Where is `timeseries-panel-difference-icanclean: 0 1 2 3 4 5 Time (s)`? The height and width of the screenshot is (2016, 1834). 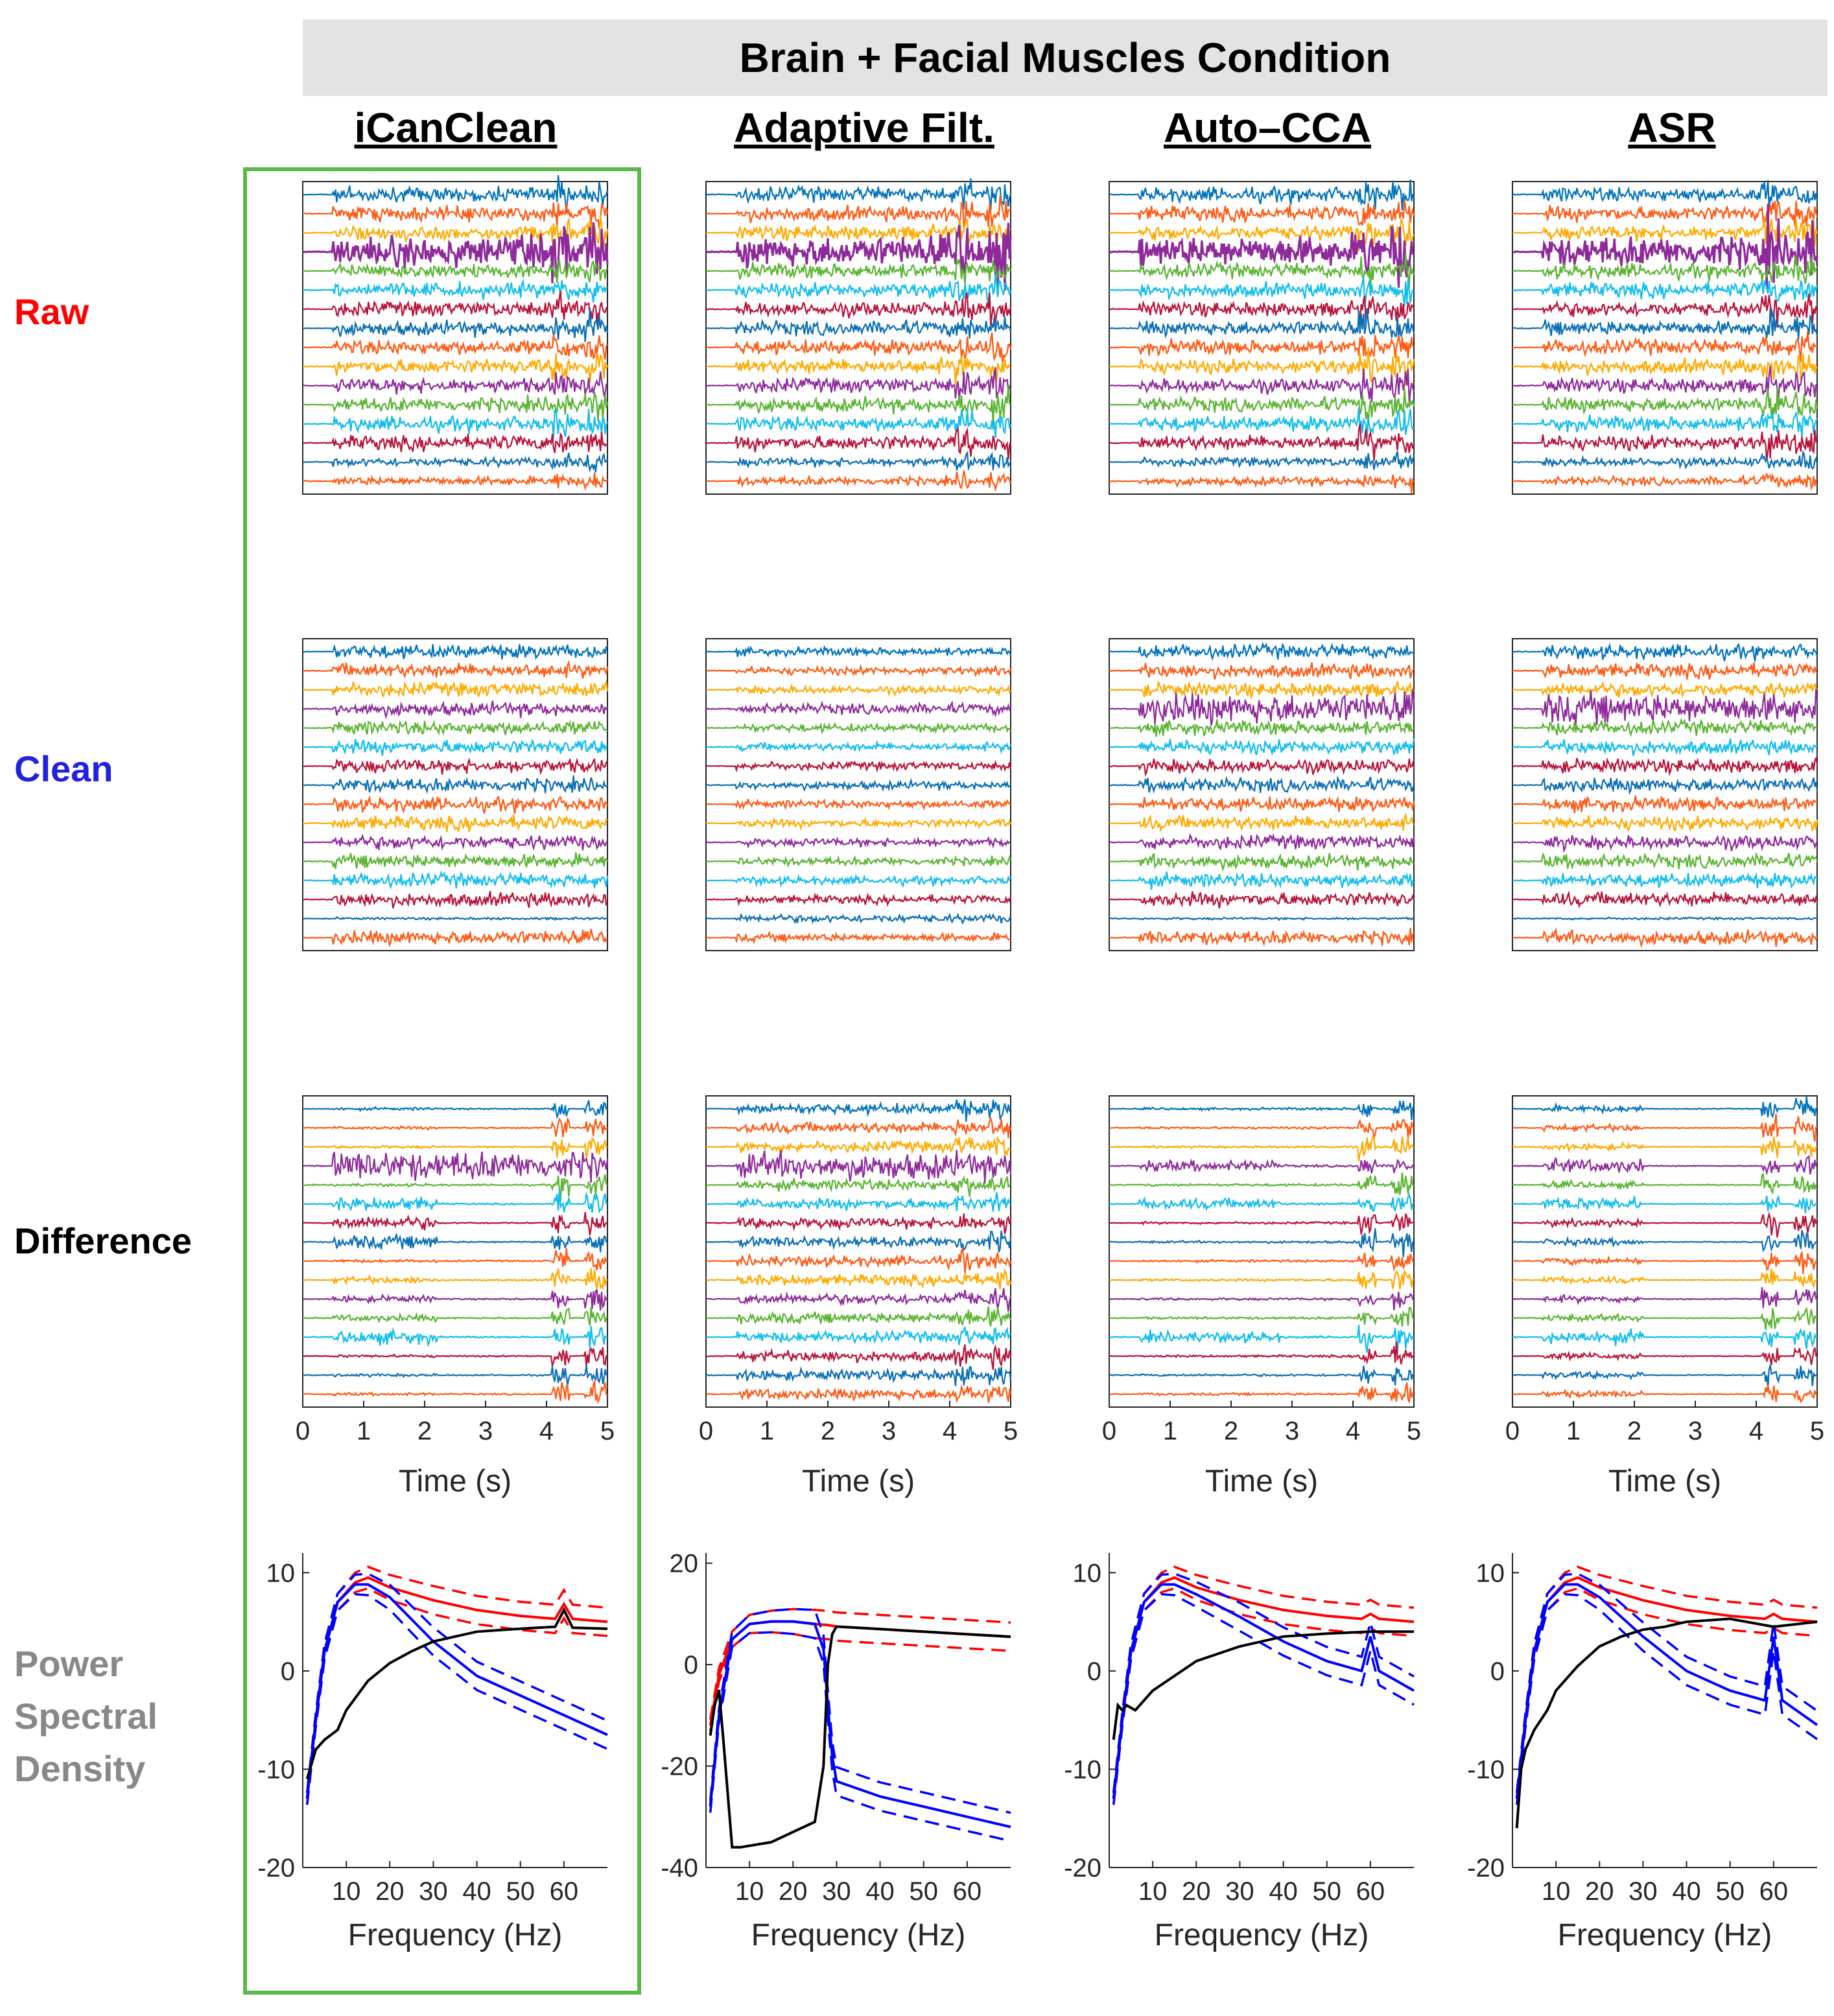
timeseries-panel-difference-icanclean: 0 1 2 3 4 5 Time (s) is located at coordinates (455, 1297).